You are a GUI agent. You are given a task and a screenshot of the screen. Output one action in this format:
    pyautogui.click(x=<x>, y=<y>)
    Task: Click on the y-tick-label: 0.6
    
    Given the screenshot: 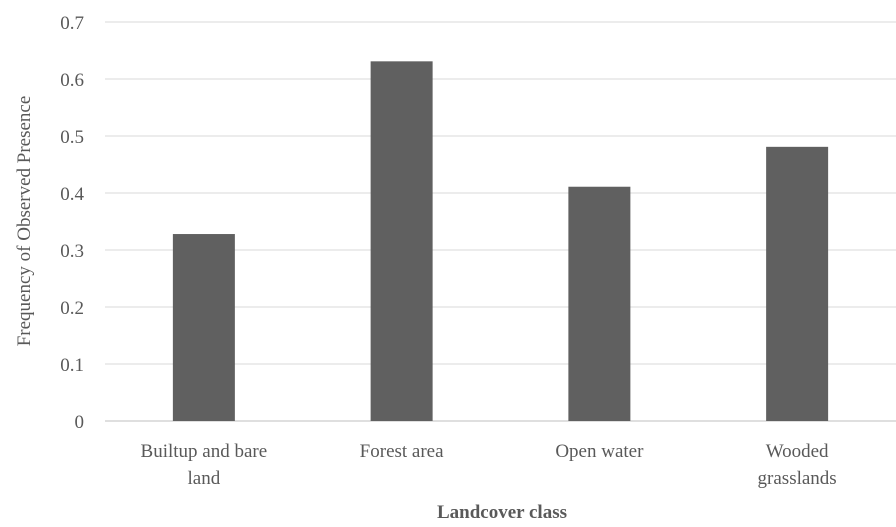 What is the action you would take?
    pyautogui.click(x=72, y=80)
    